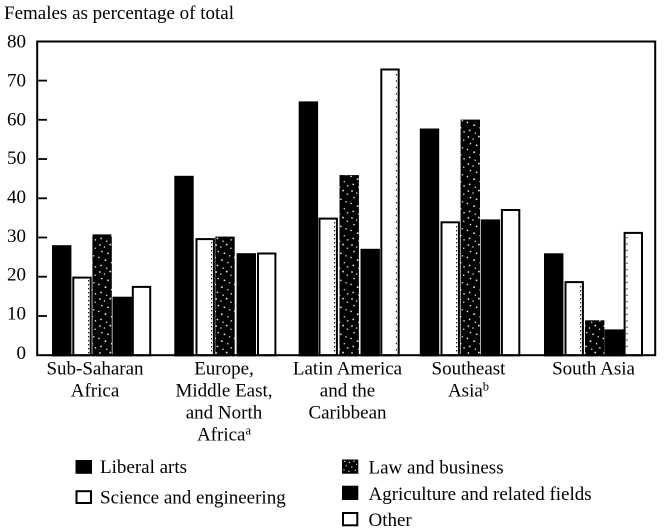  Describe the element at coordinates (95, 391) in the screenshot. I see `svg-text: Africa` at that location.